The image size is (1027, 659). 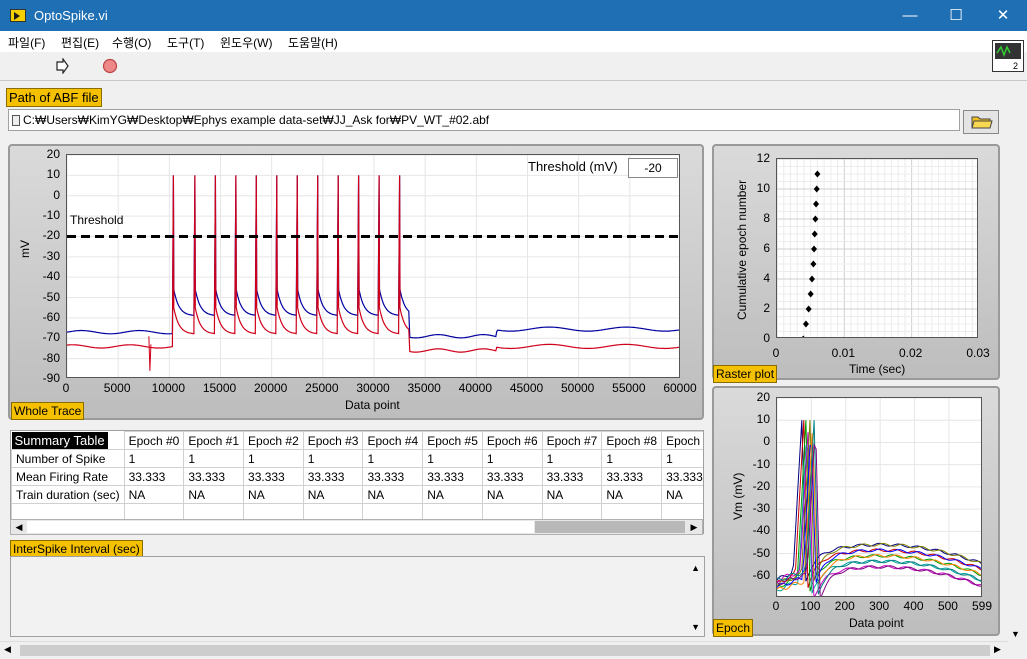 What do you see at coordinates (280, 527) in the screenshot?
I see `scroll-track` at bounding box center [280, 527].